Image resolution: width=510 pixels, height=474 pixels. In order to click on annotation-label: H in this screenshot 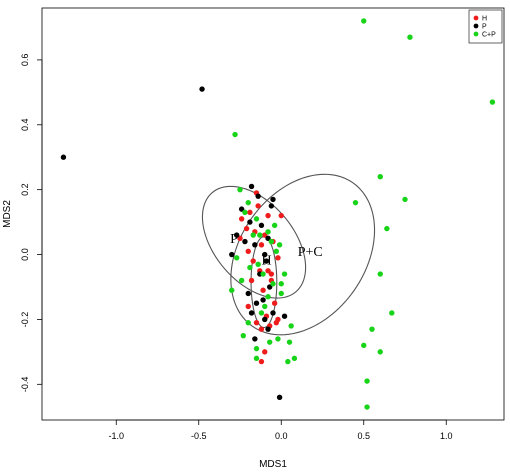, I will do `click(266, 260)`.